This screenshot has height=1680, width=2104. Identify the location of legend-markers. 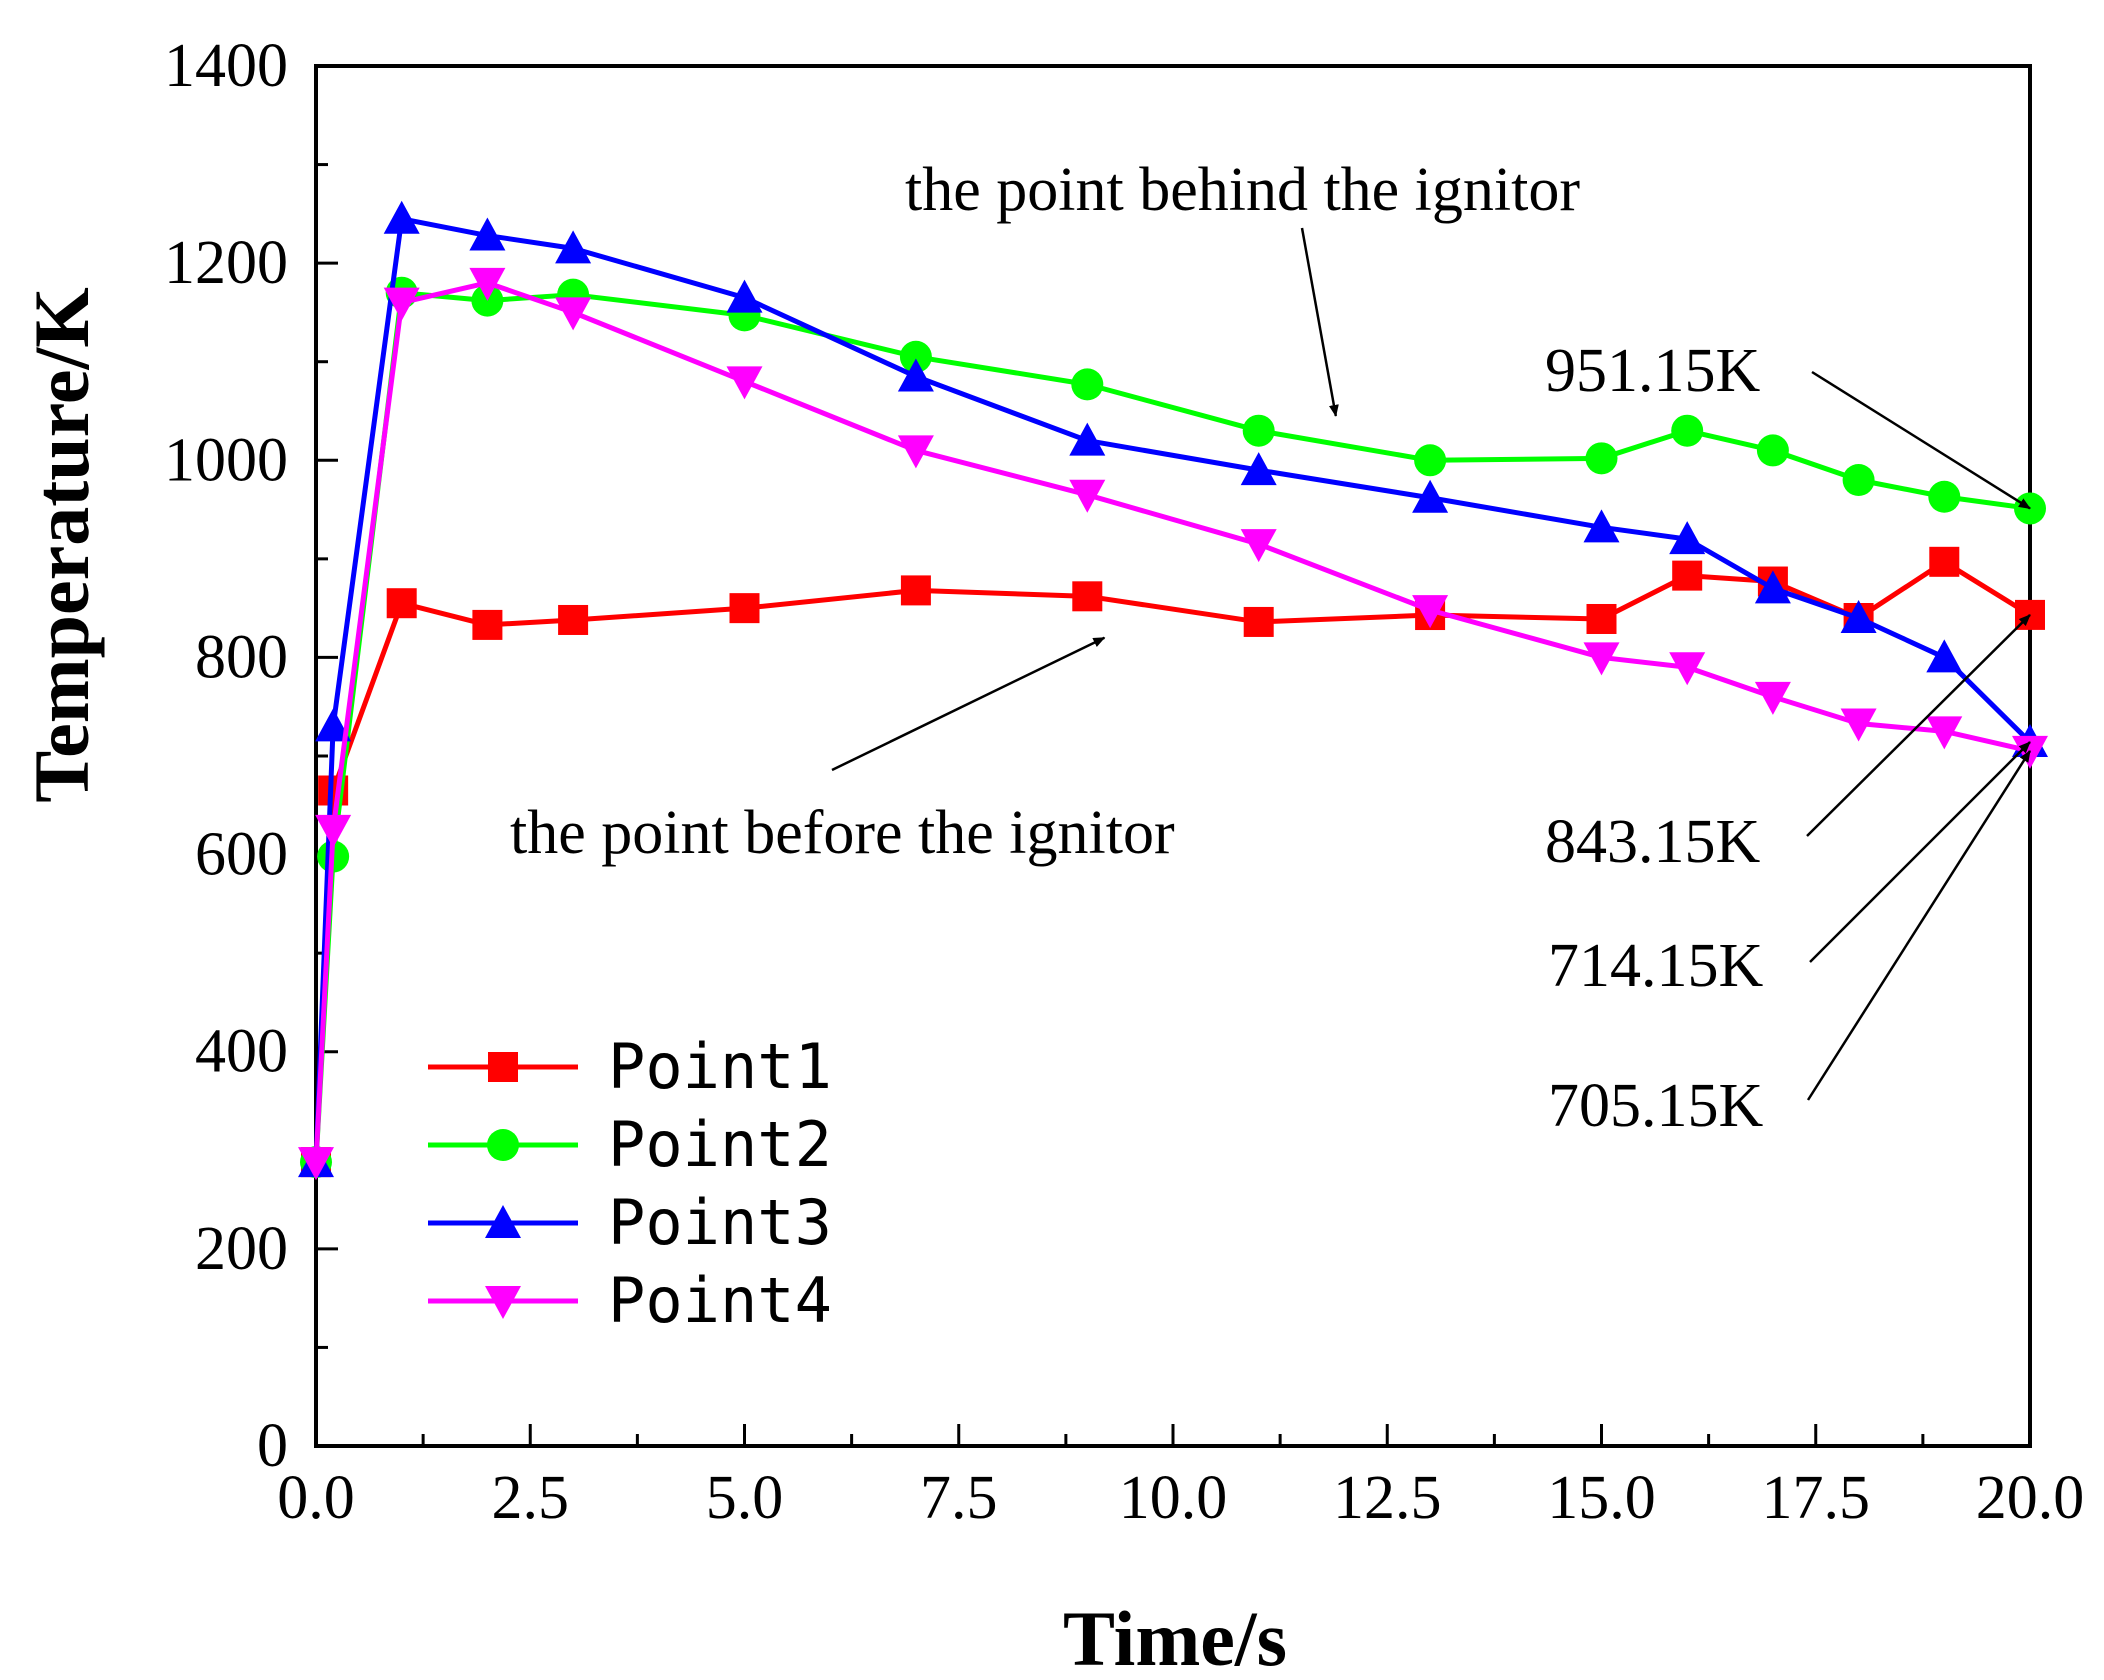
(503, 1185).